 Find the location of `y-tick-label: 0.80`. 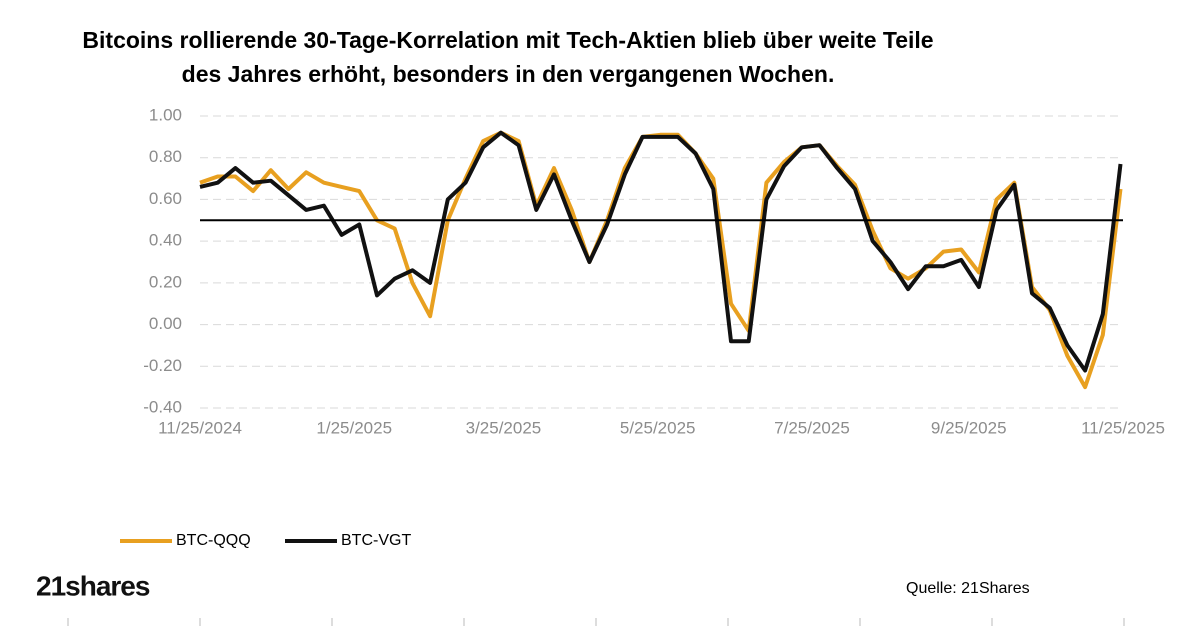

y-tick-label: 0.80 is located at coordinates (165, 156).